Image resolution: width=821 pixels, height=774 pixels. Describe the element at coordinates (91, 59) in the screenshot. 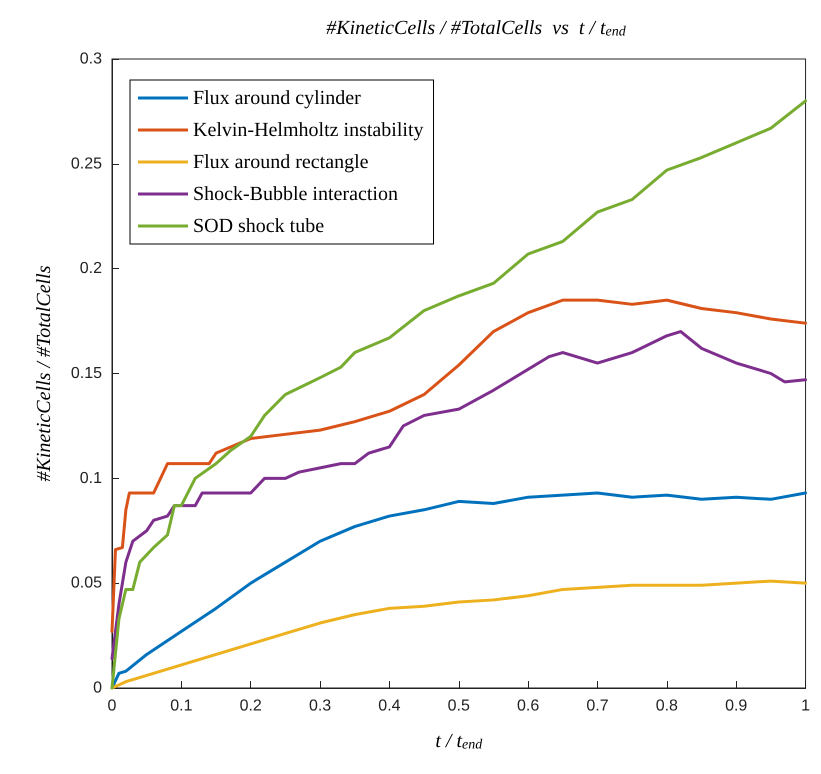

I see `y-tick-label: 0.3` at that location.